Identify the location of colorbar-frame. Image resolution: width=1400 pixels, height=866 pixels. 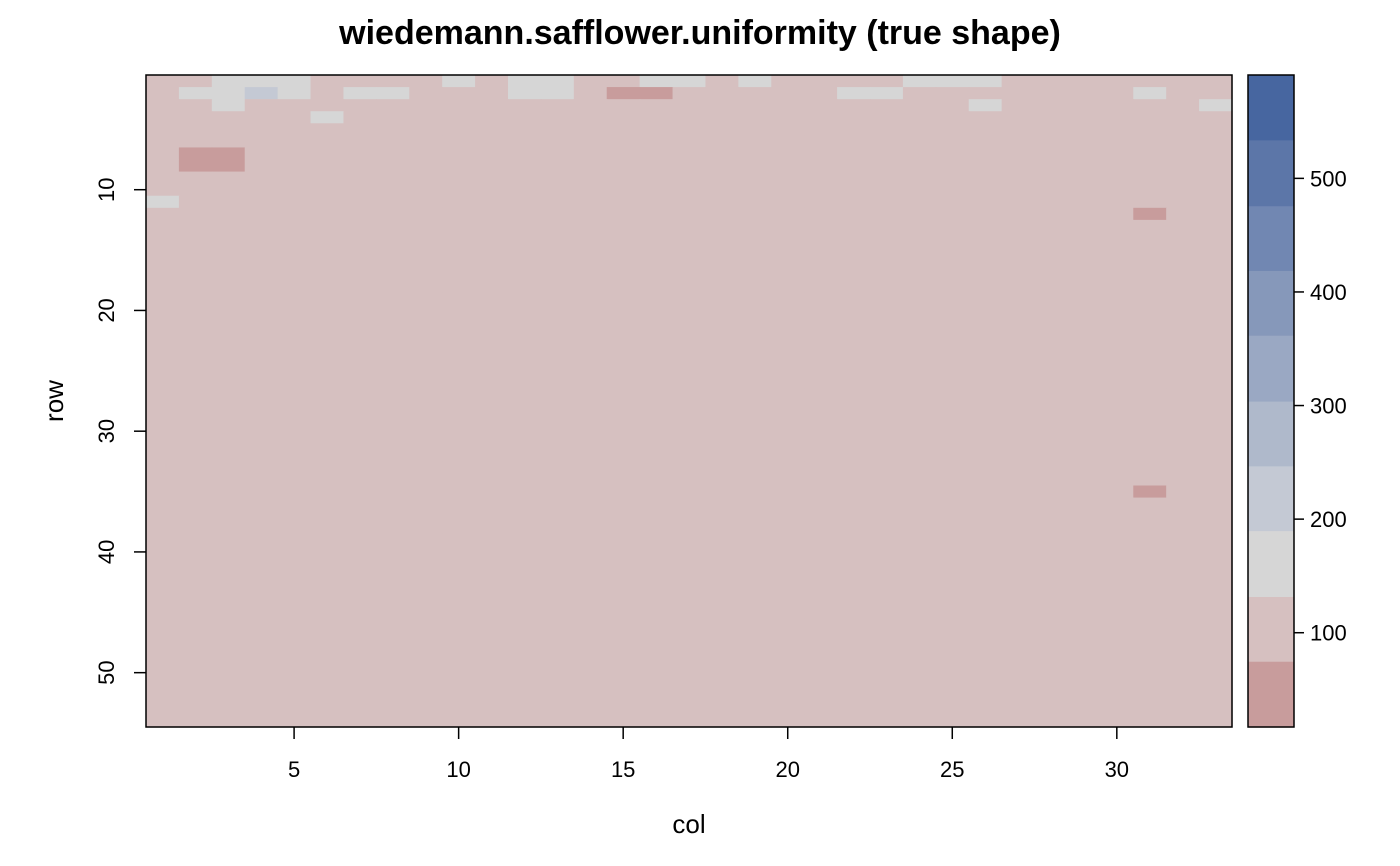
(1271, 401).